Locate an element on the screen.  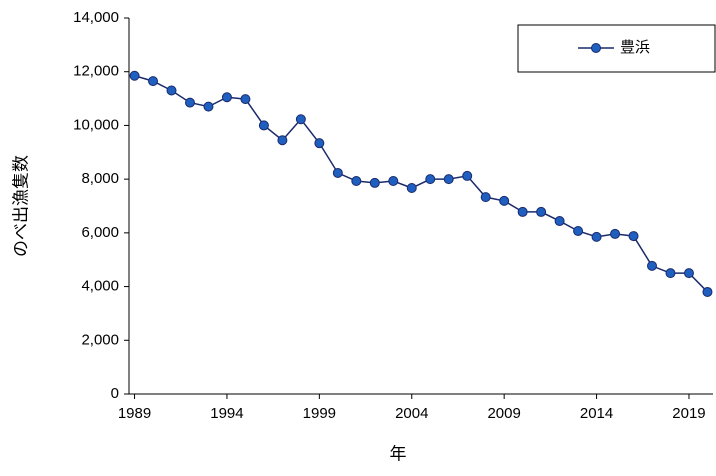
legend-box is located at coordinates (616, 48).